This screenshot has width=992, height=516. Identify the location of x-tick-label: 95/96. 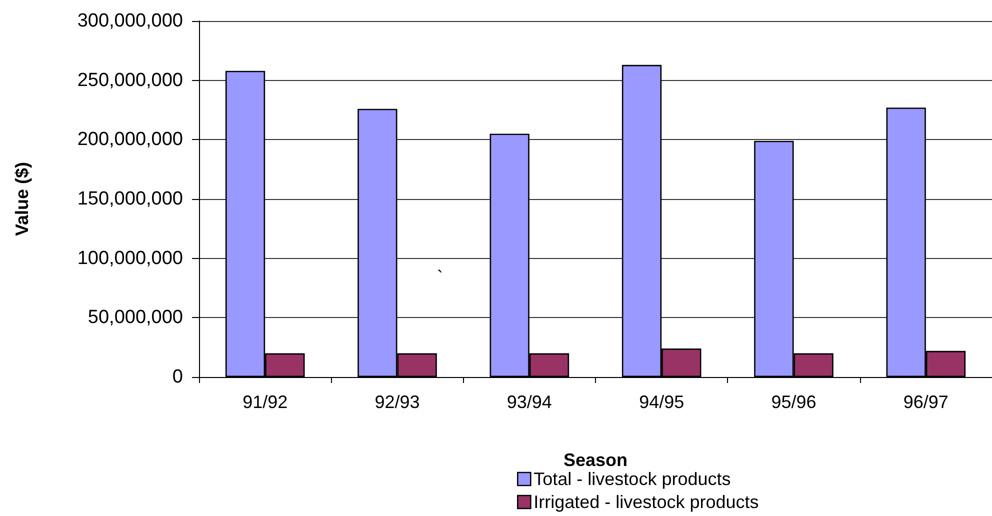
(793, 402).